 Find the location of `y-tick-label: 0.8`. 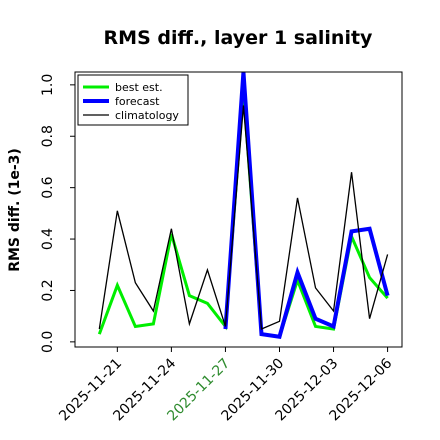

y-tick-label: 0.8 is located at coordinates (48, 136).